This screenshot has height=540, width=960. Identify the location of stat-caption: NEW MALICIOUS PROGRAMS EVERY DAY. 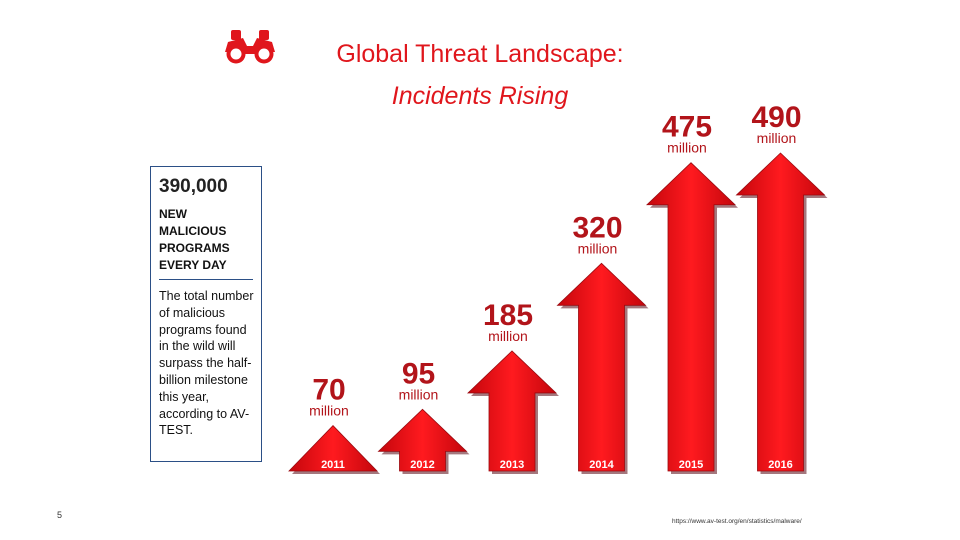
(194, 239).